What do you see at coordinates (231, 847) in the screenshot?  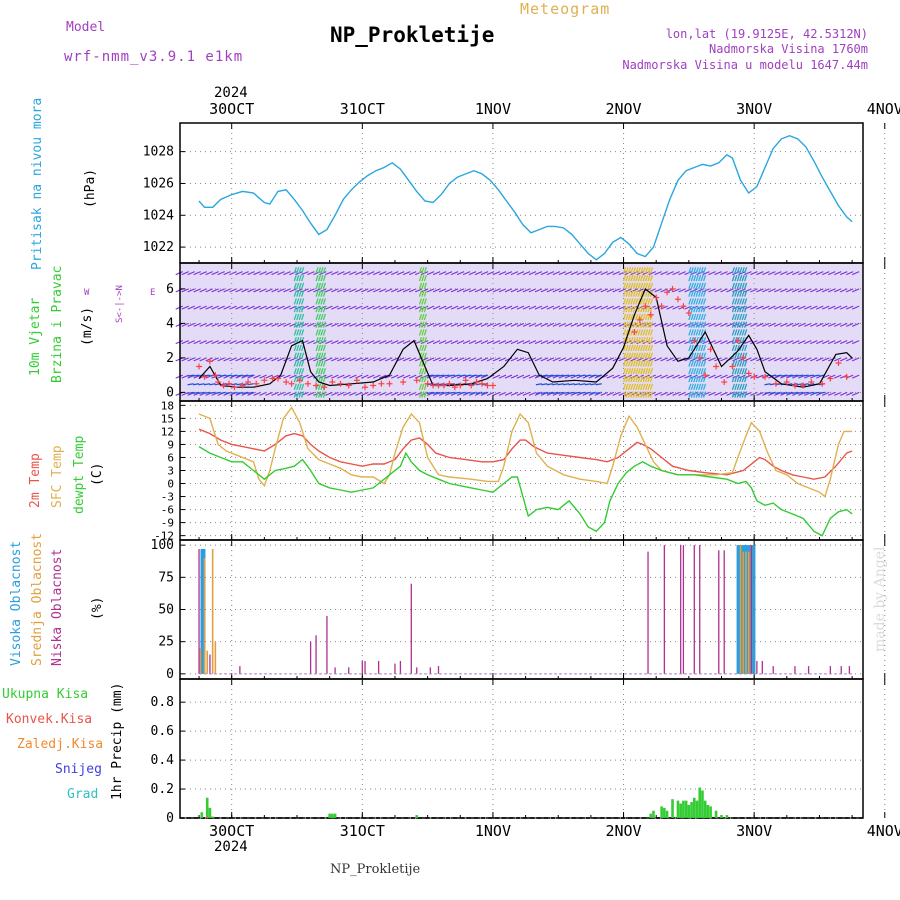 I see `year-bottom: 2024` at bounding box center [231, 847].